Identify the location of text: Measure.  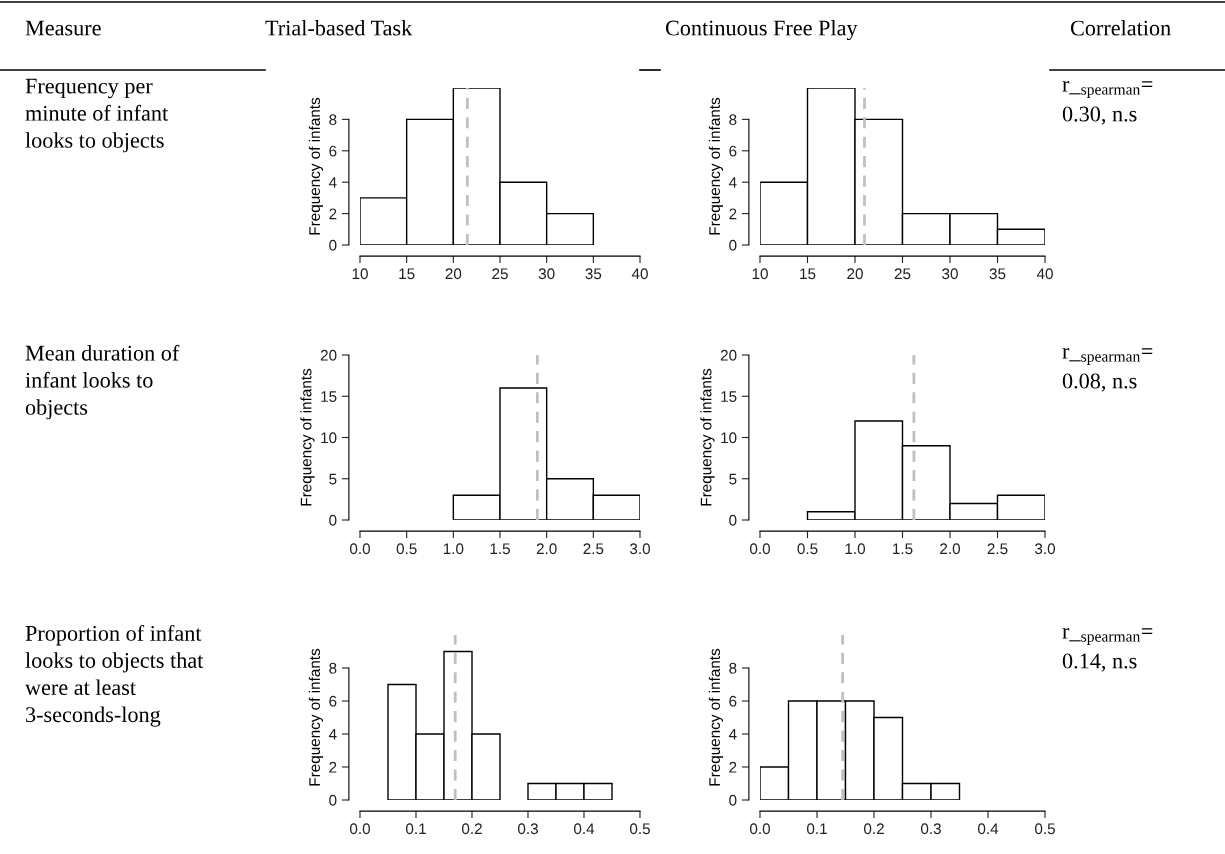
(63, 28).